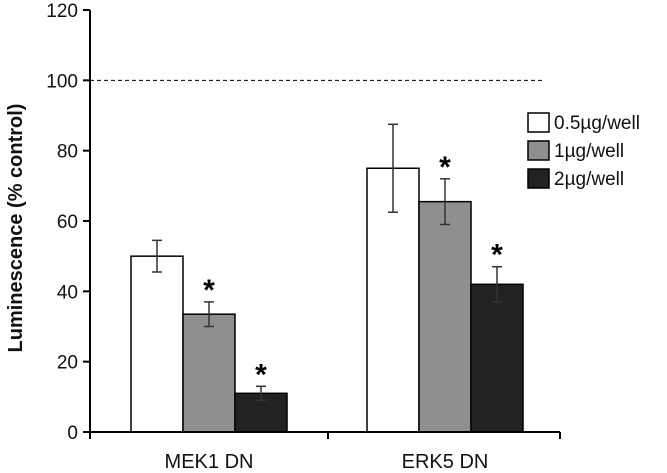 This screenshot has width=667, height=473. Describe the element at coordinates (67, 152) in the screenshot. I see `y-tick-label: 80` at that location.